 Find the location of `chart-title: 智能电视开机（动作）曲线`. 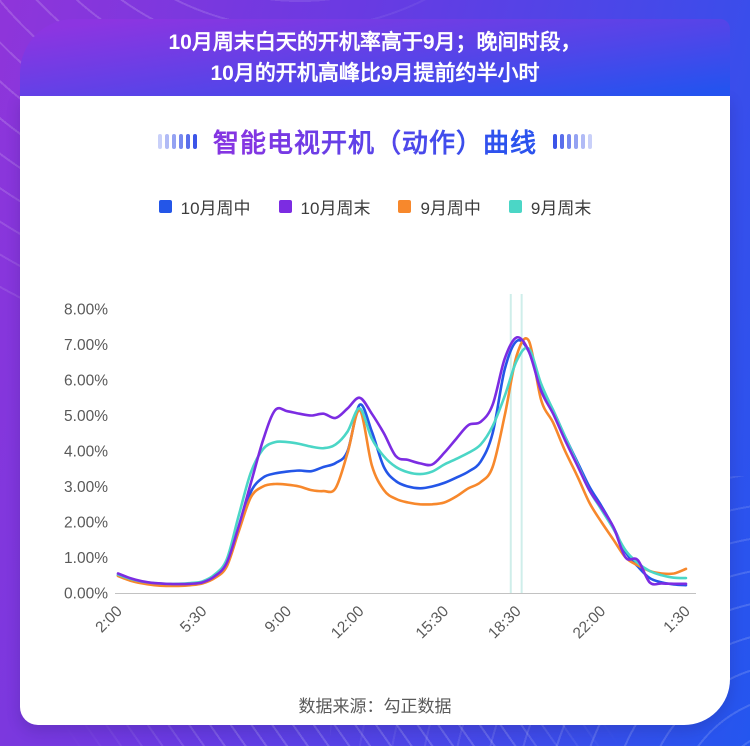

chart-title: 智能电视开机（动作）曲线 is located at coordinates (375, 141).